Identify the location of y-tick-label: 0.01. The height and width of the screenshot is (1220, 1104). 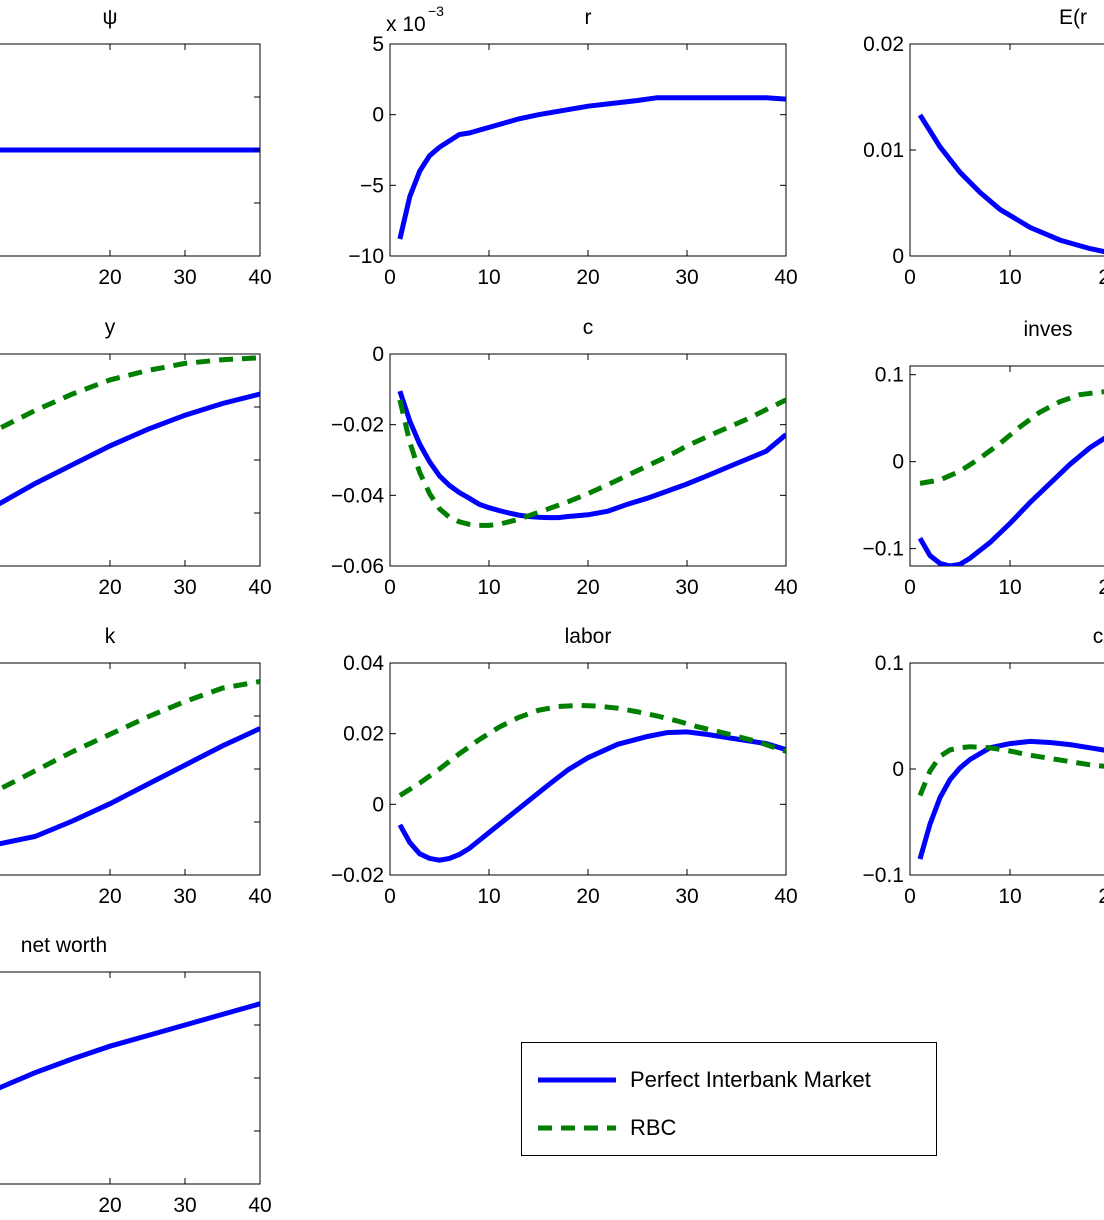
(883, 150).